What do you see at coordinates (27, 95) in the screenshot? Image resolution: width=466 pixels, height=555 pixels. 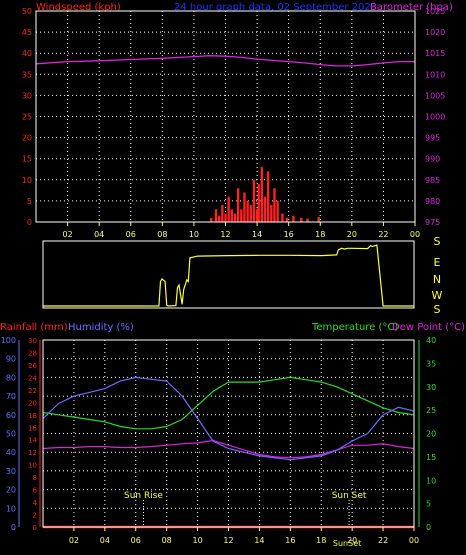 I see `wind-tick-label: 30` at bounding box center [27, 95].